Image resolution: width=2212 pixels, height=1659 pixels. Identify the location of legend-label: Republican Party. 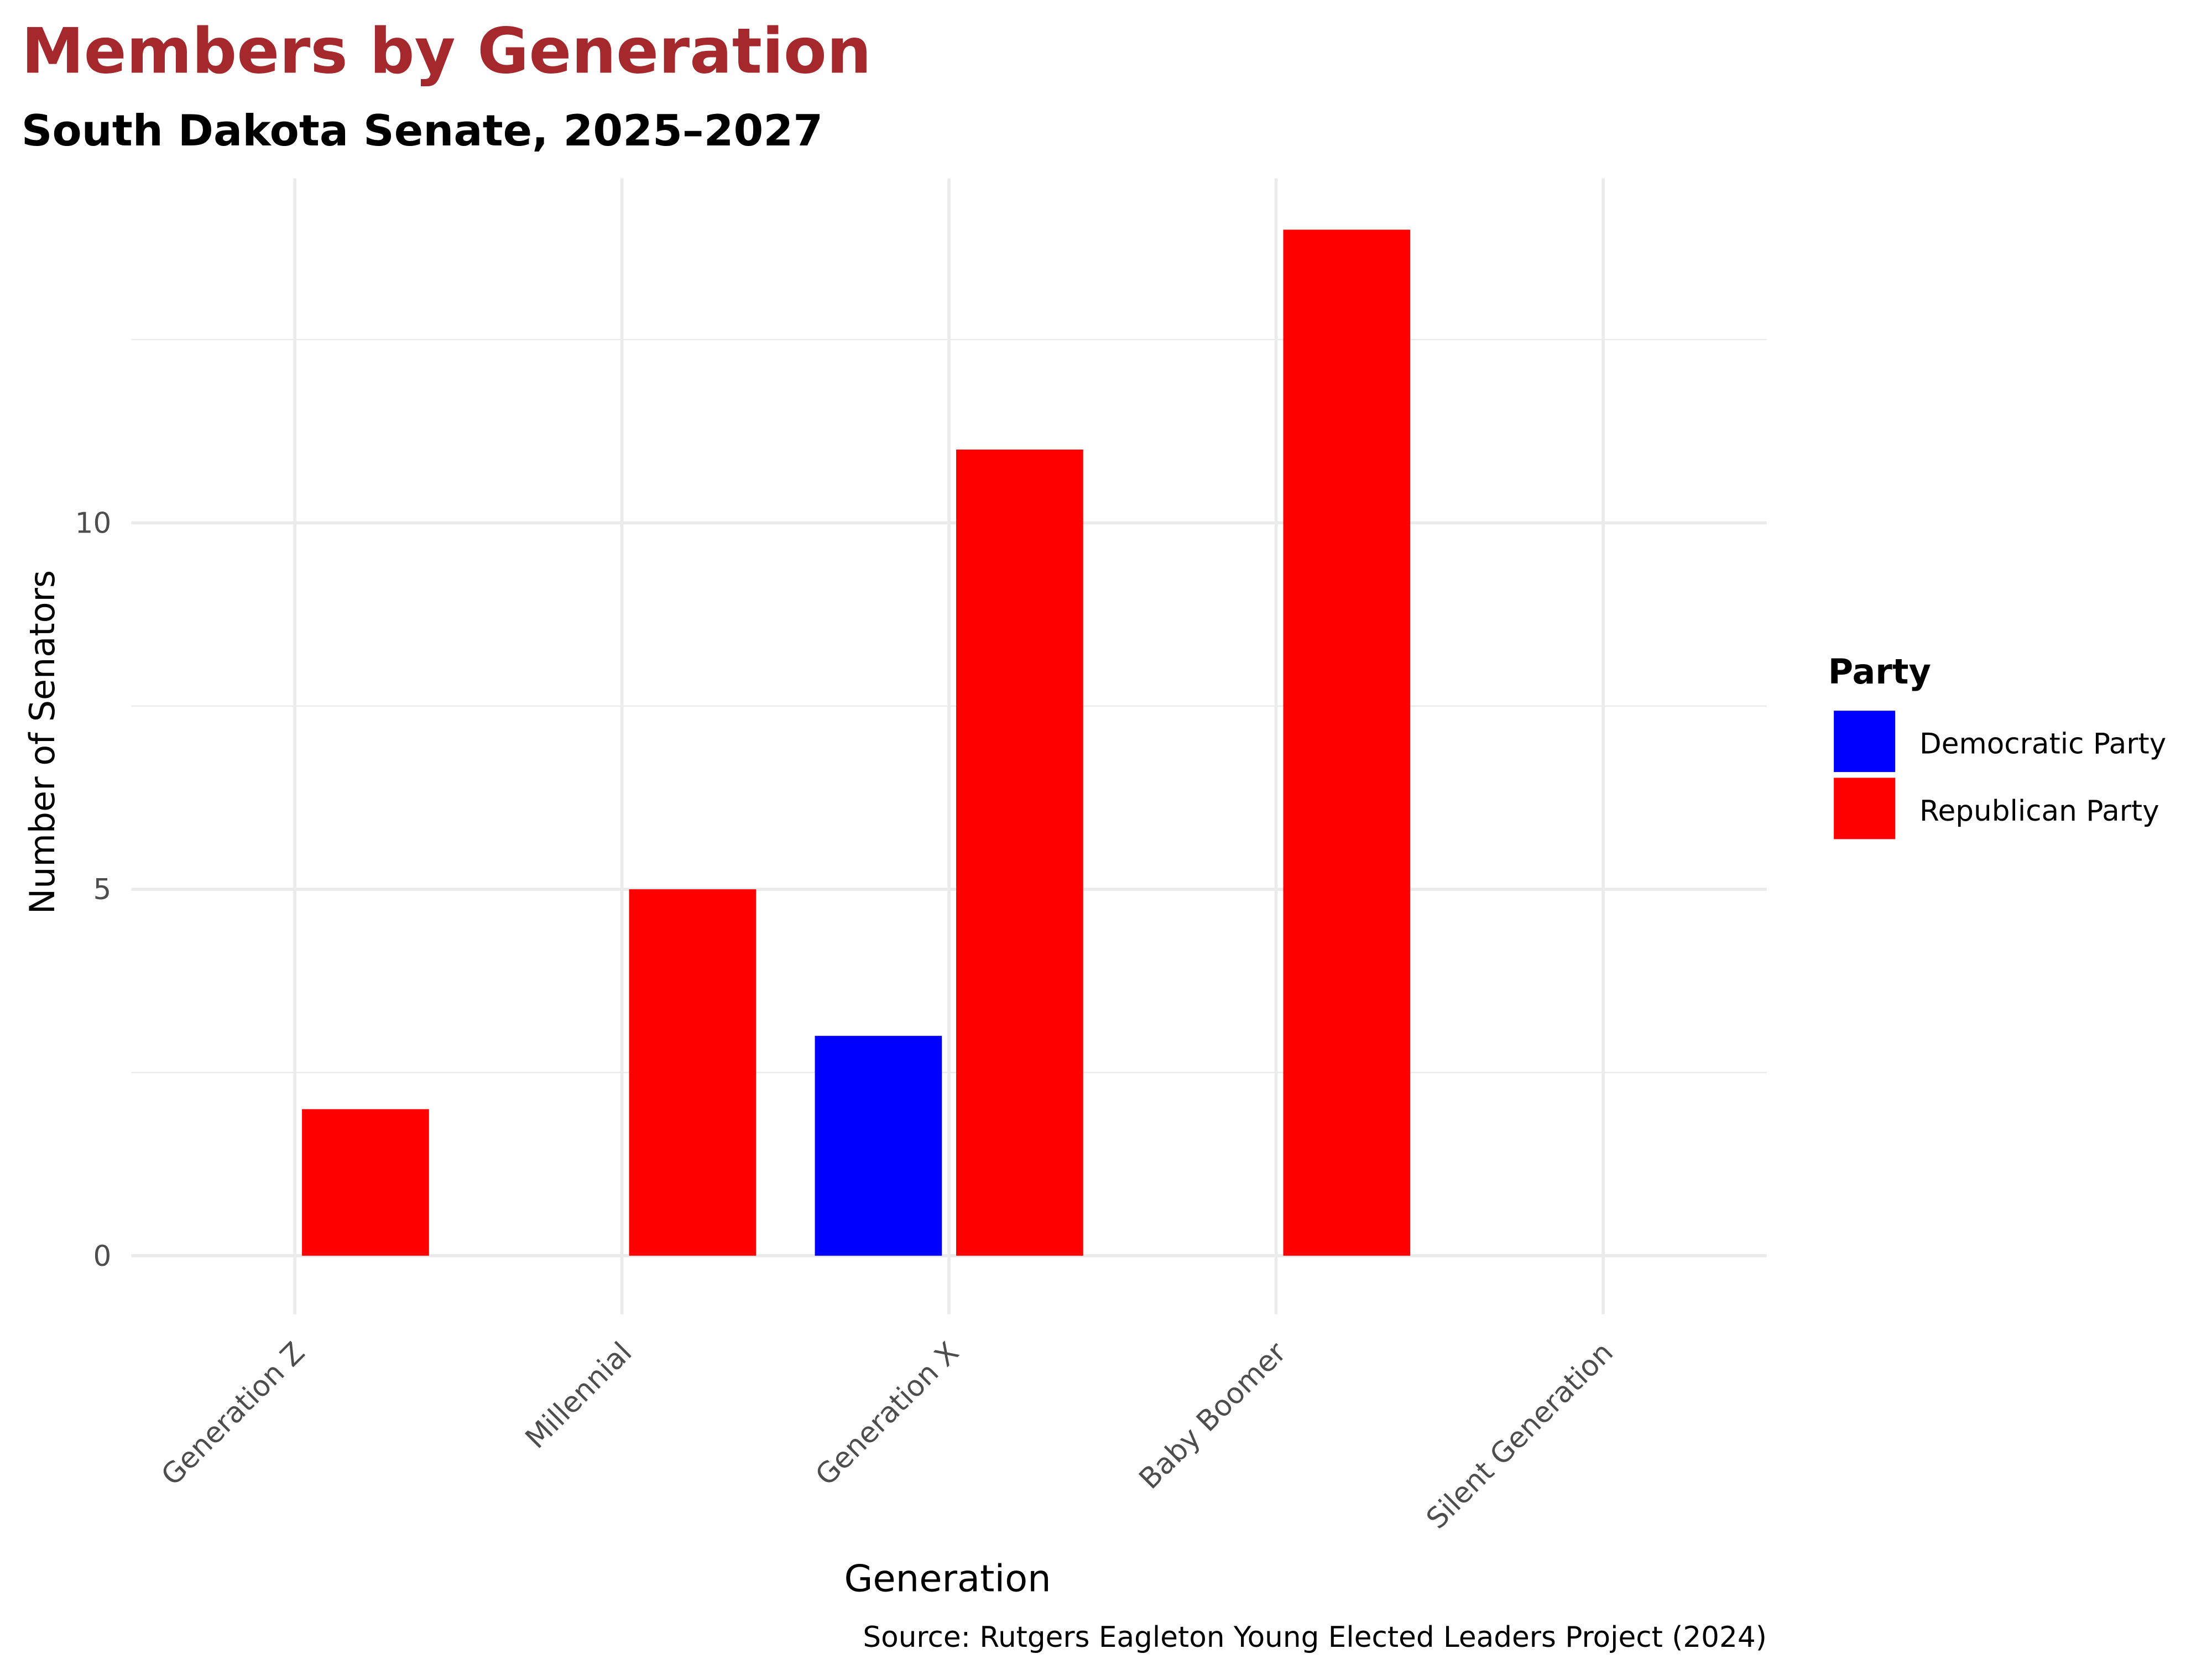
(2039, 812).